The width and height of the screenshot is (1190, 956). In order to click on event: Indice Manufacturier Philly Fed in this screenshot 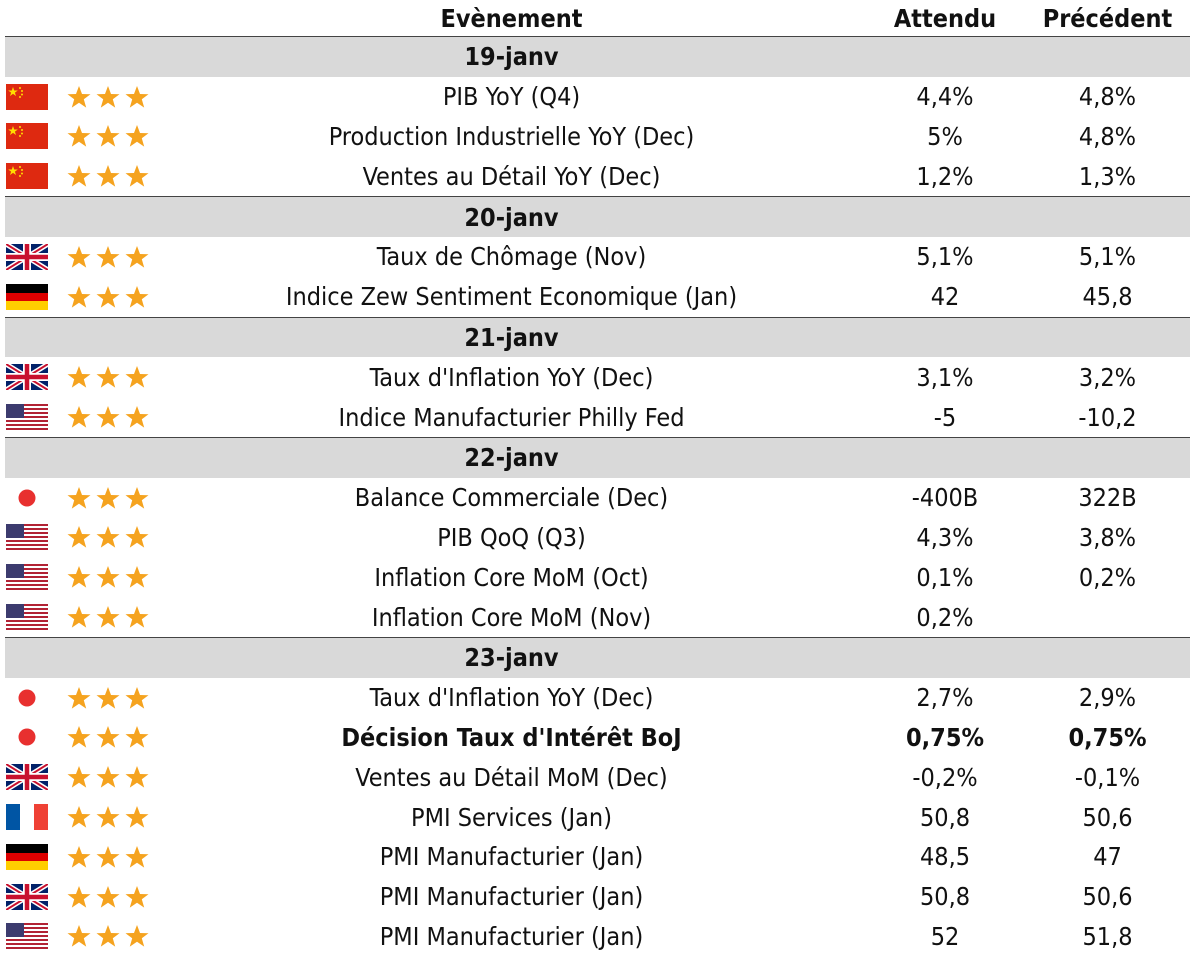, I will do `click(511, 417)`.